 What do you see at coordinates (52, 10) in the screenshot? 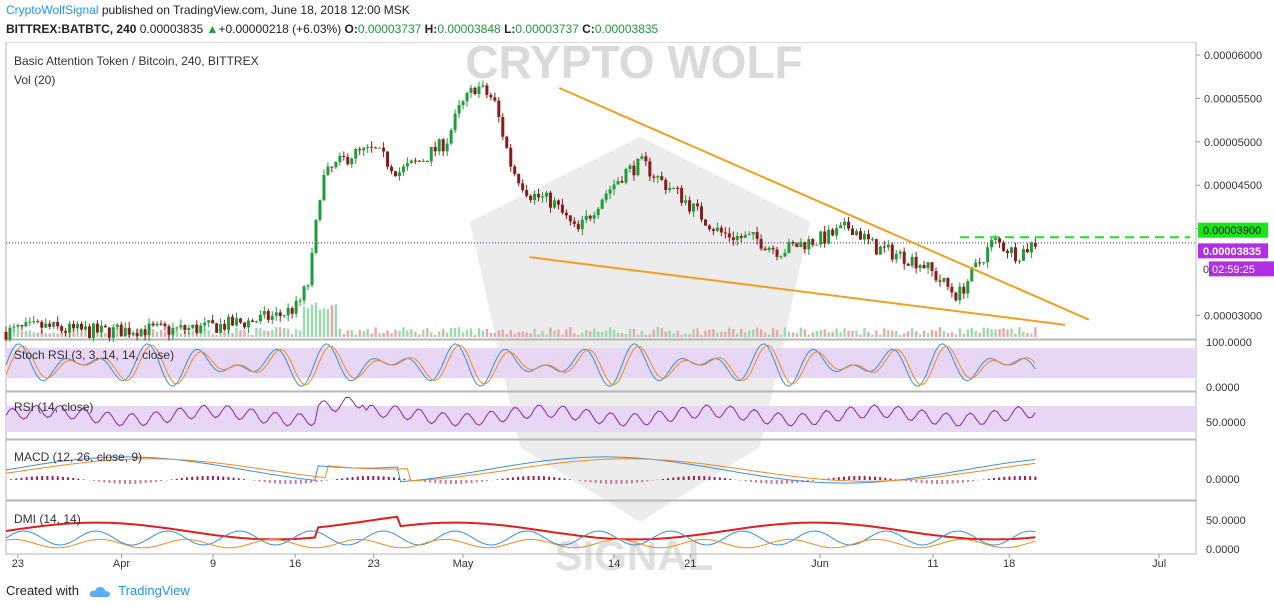
I see `author-link: CryptoWolfSignal` at bounding box center [52, 10].